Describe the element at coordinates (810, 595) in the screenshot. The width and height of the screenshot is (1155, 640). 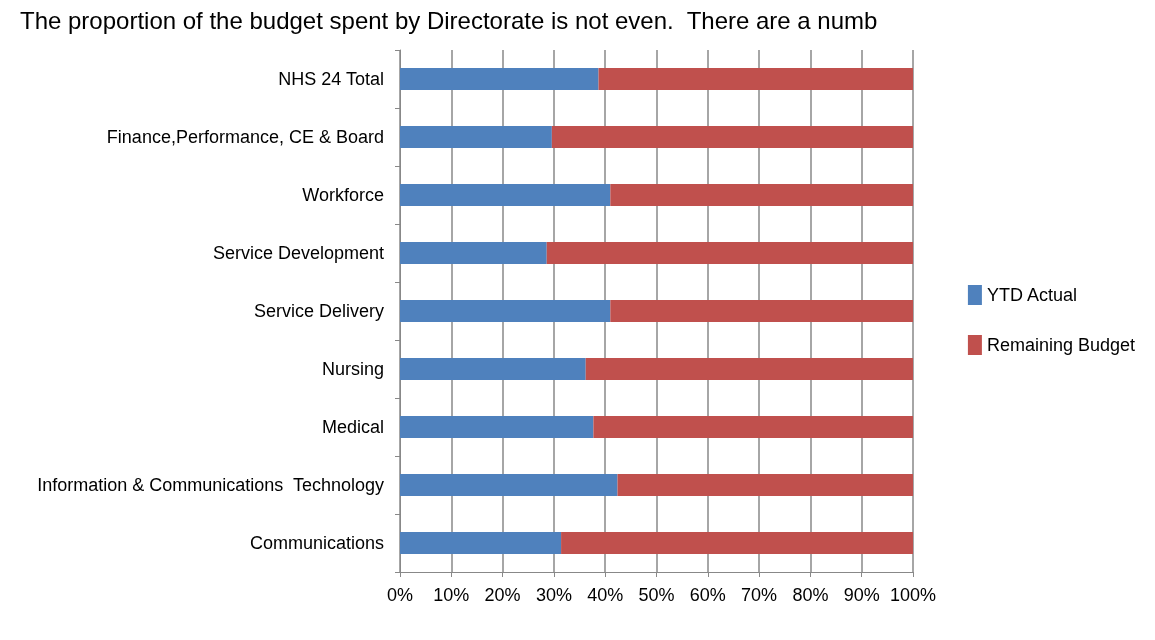
I see `x-tick-label: 80%` at that location.